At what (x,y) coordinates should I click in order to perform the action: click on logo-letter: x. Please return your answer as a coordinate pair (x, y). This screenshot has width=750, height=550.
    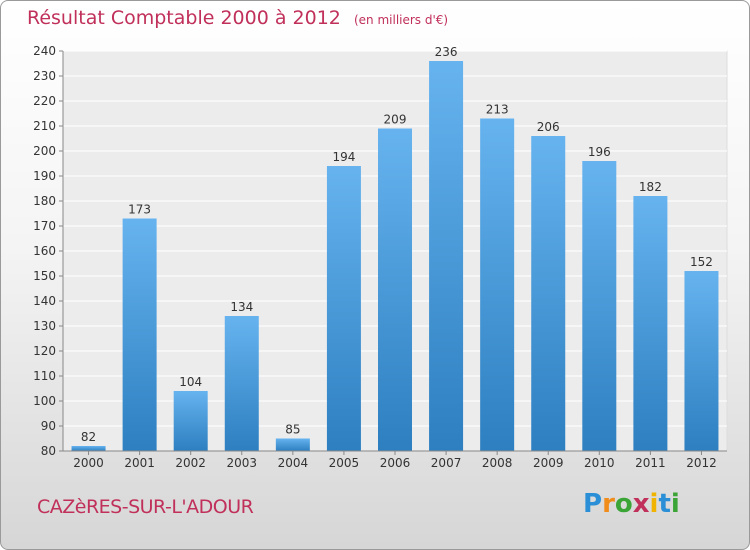
    Looking at the image, I should click on (641, 504).